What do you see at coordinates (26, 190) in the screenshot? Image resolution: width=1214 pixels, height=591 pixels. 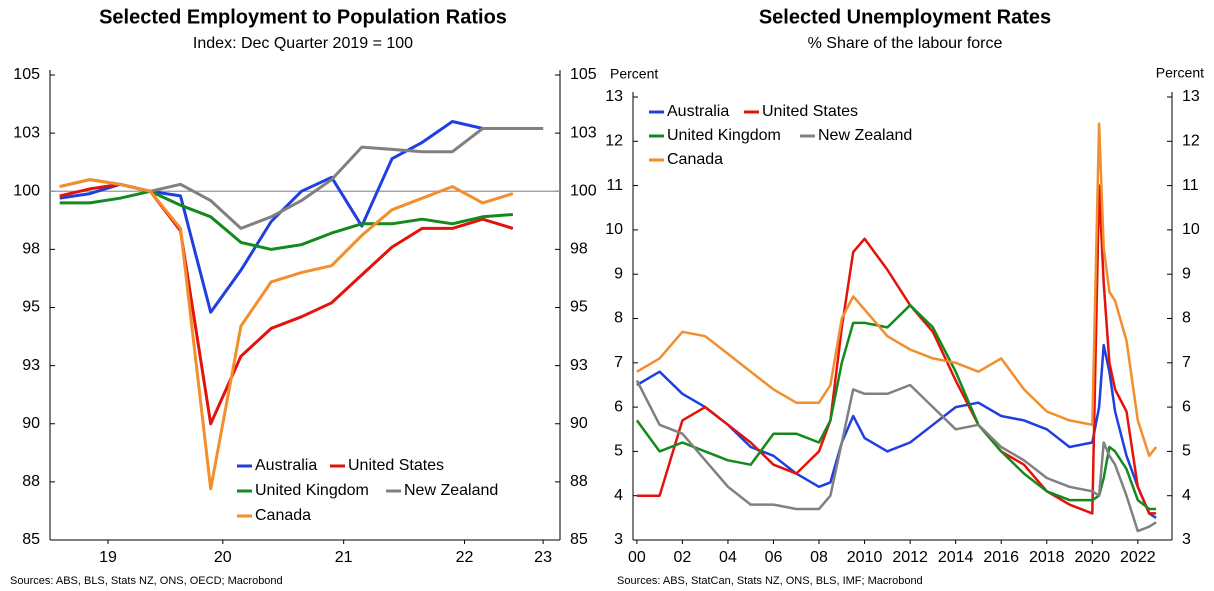 I see `y-tick-label: 100` at bounding box center [26, 190].